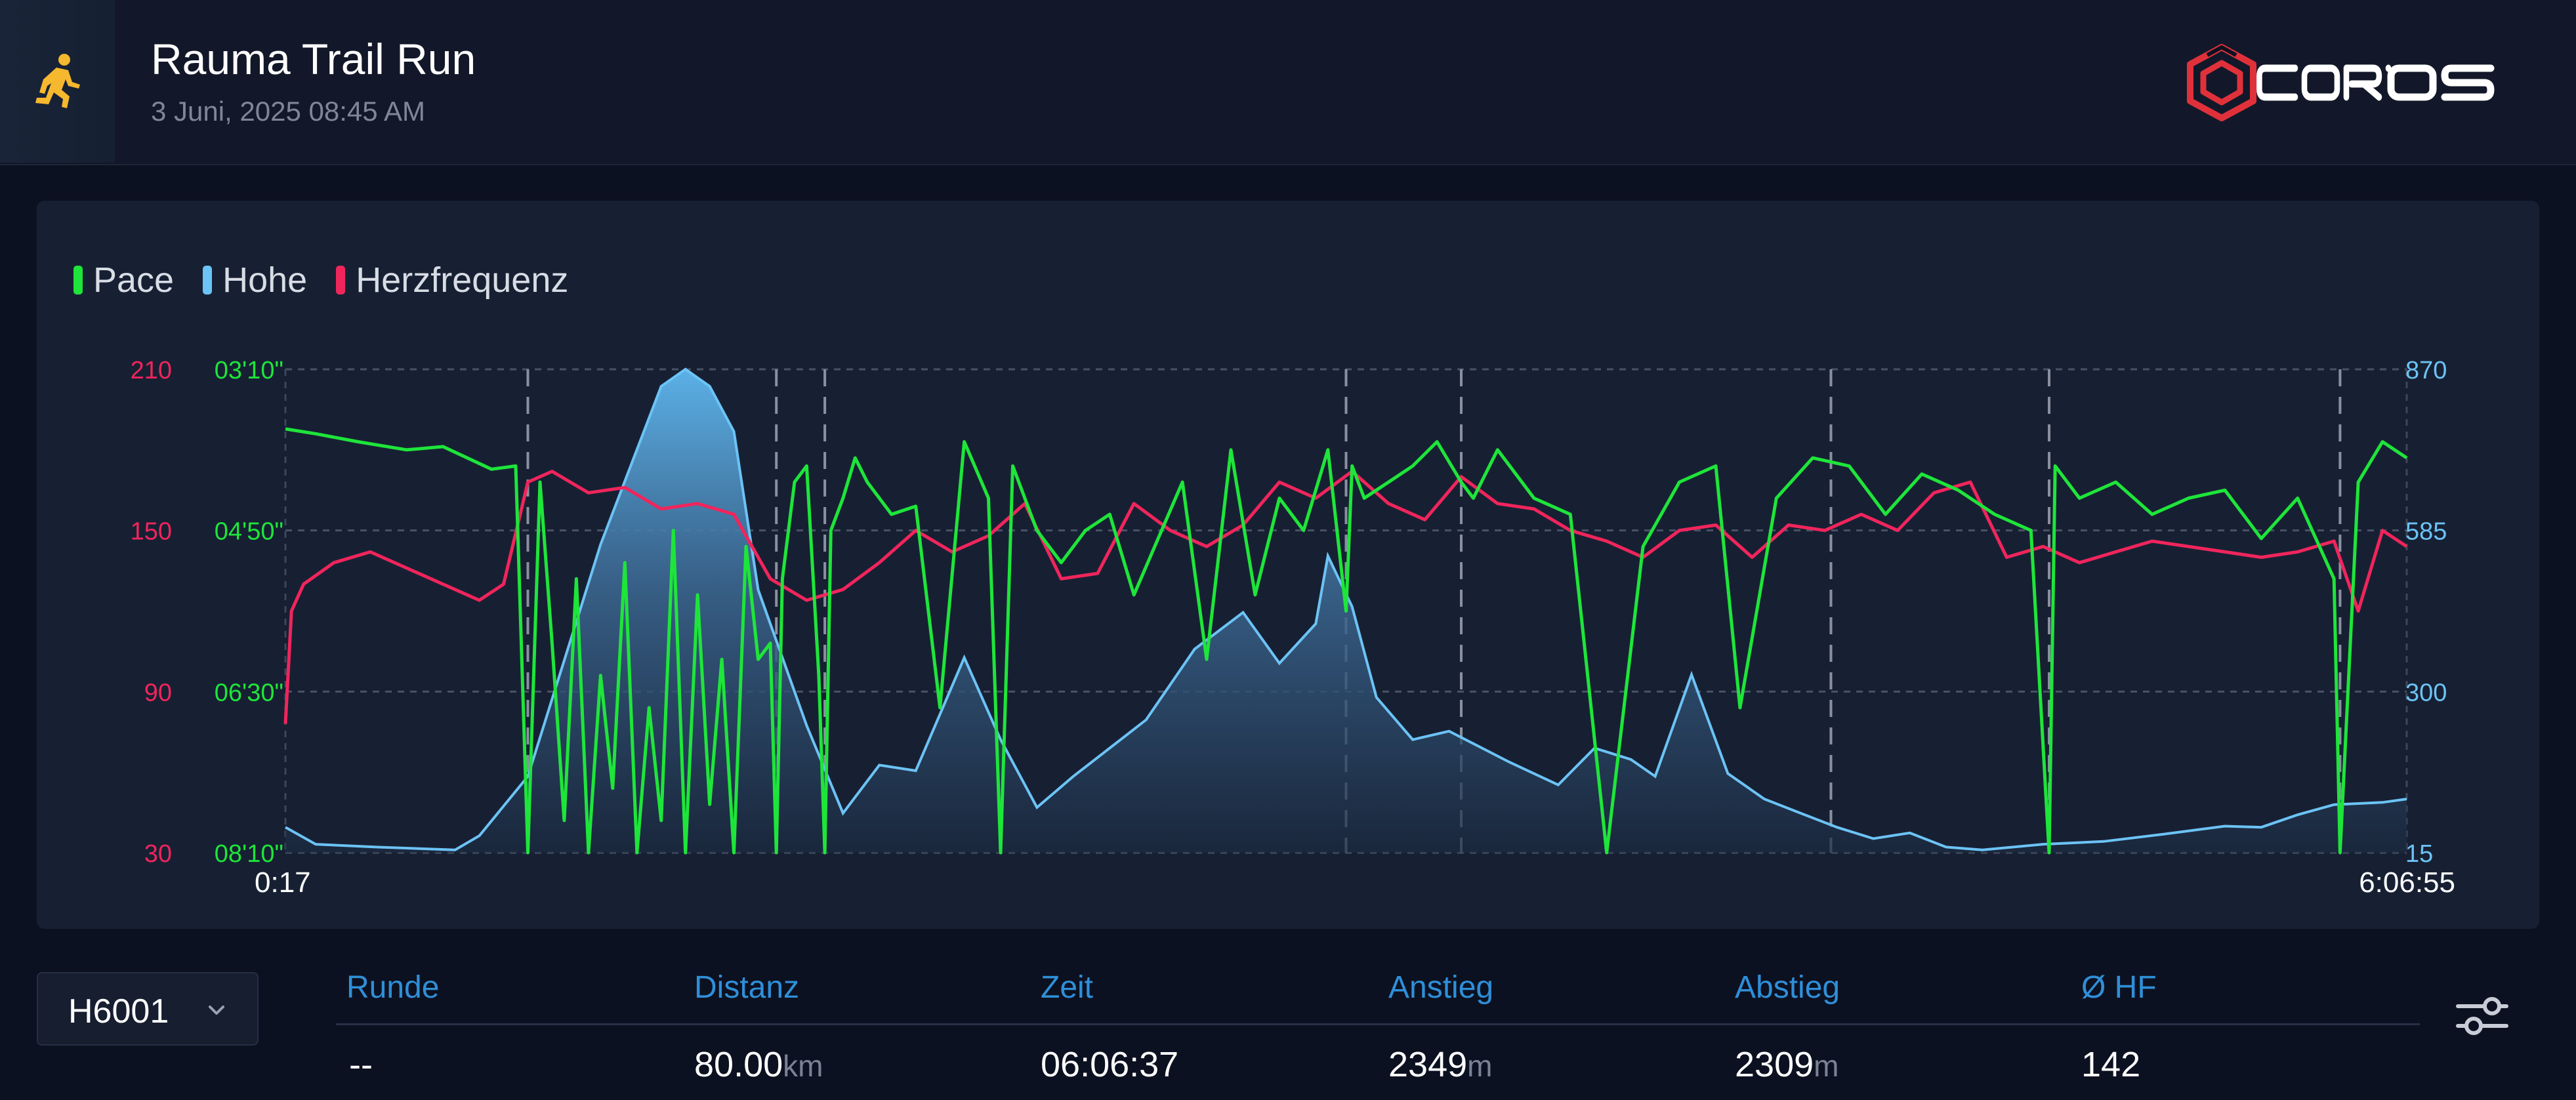 This screenshot has height=1100, width=2576. Describe the element at coordinates (2426, 532) in the screenshot. I see `elevation-tick-label: 585` at that location.